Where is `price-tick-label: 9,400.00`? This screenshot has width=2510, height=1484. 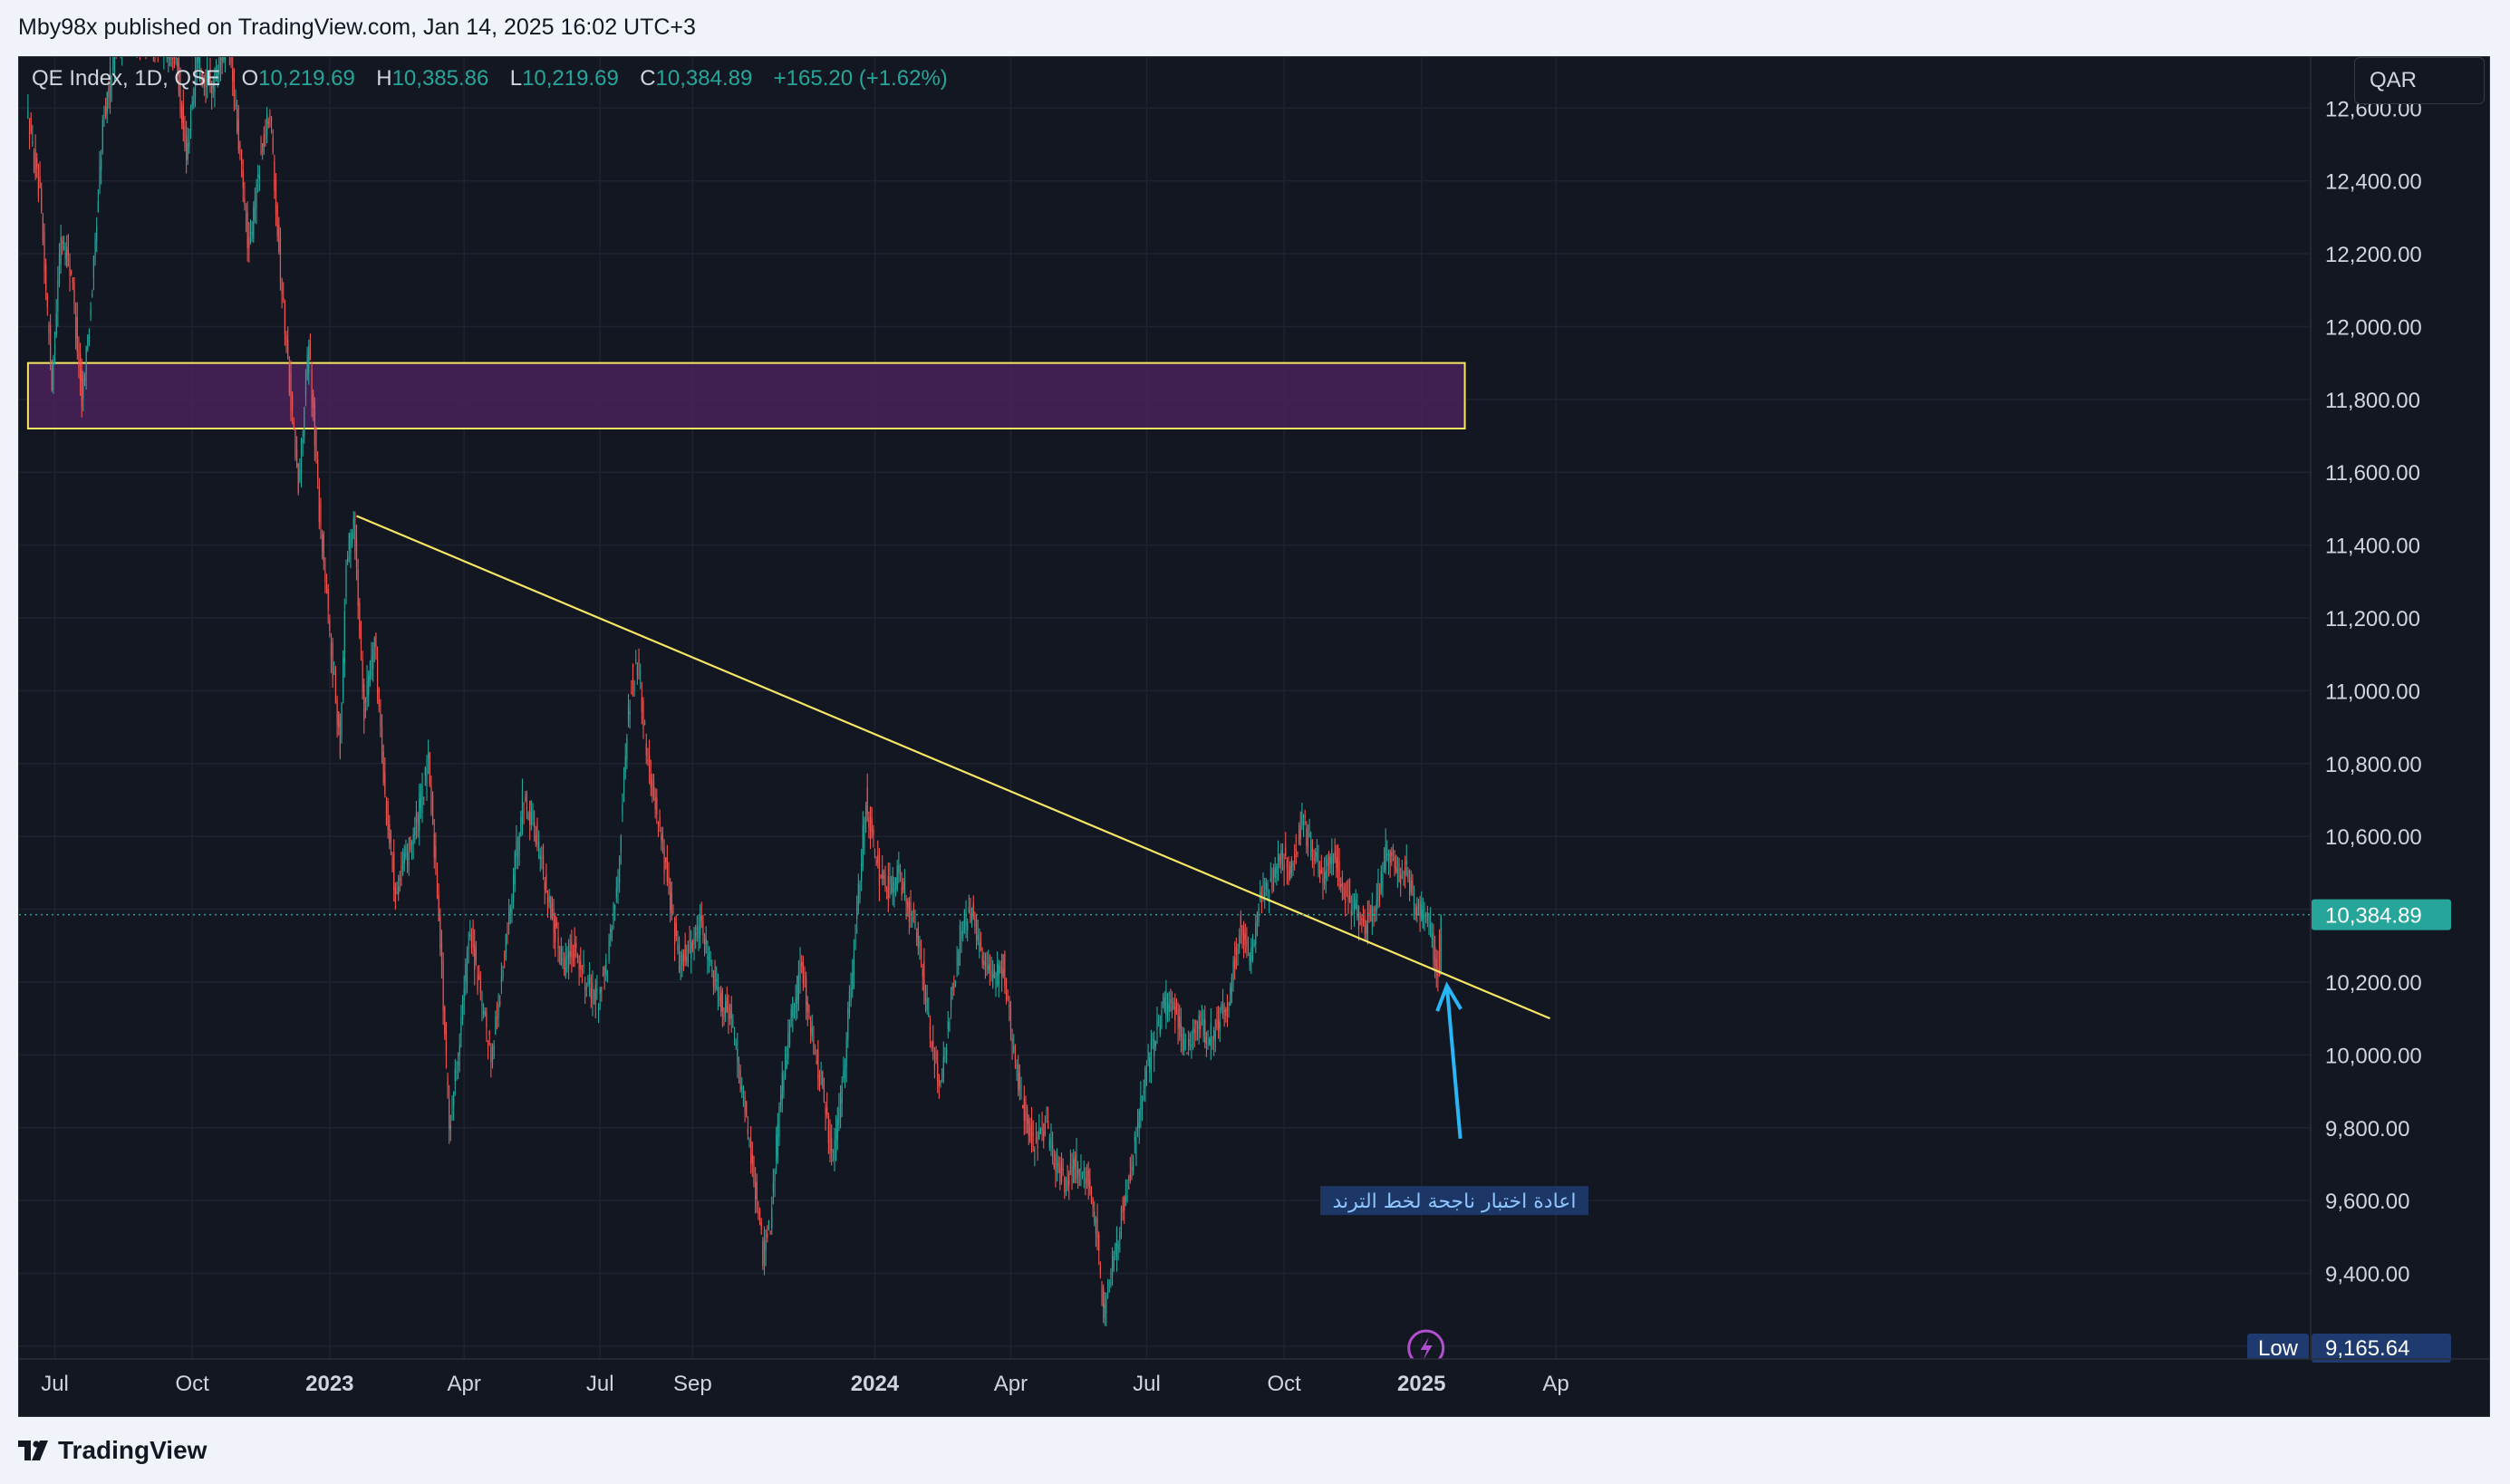 price-tick-label: 9,400.00 is located at coordinates (2367, 1275).